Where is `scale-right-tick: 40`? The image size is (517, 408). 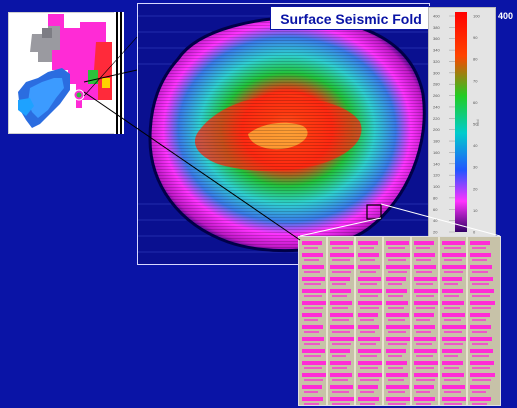
scale-right-tick: 40 is located at coordinates (475, 145).